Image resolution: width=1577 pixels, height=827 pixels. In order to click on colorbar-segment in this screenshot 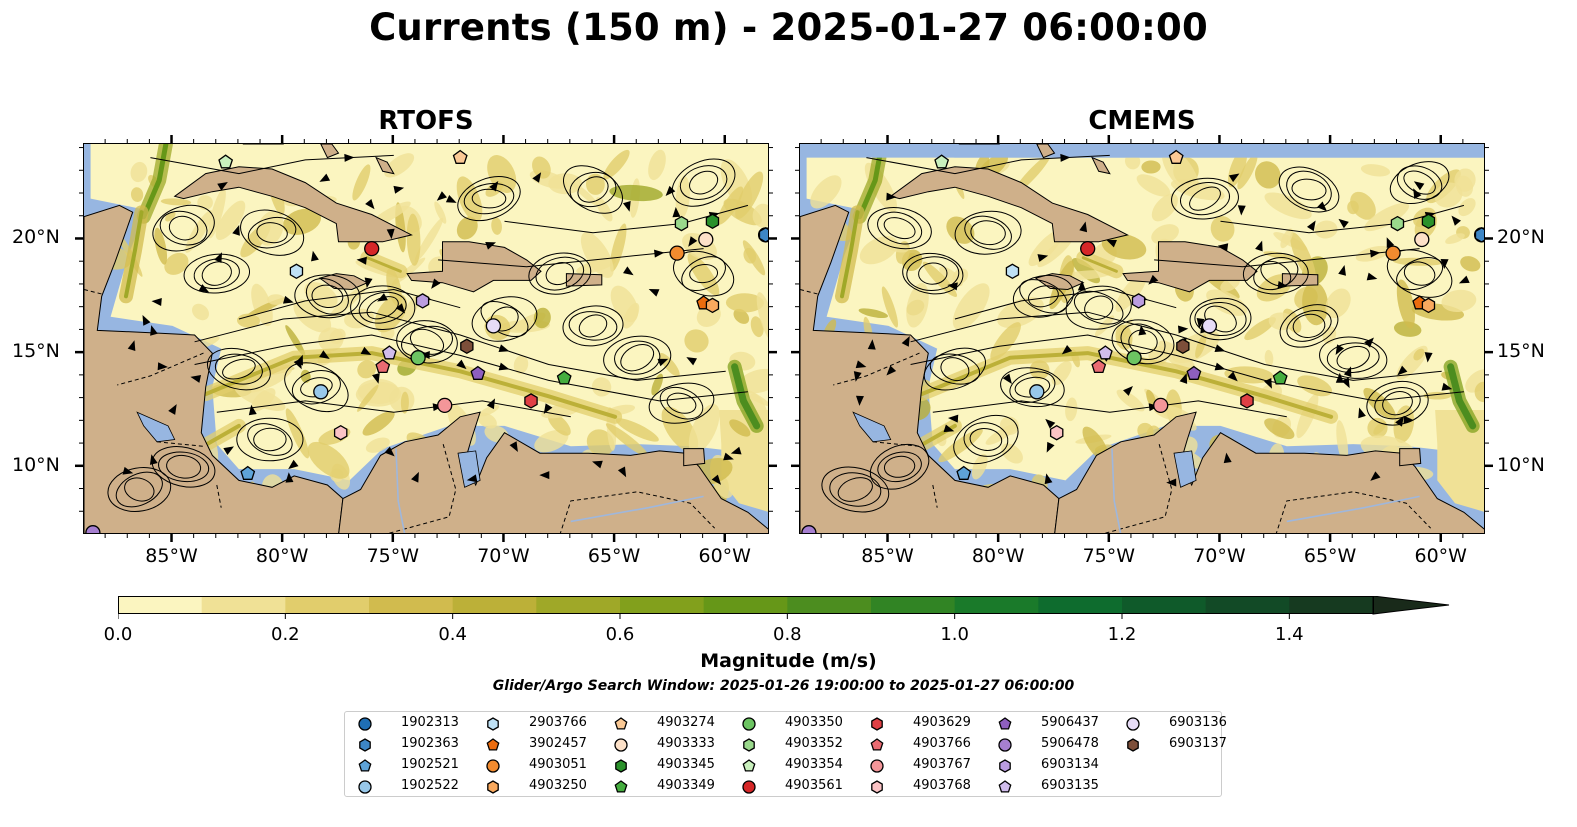, I will do `click(913, 605)`.